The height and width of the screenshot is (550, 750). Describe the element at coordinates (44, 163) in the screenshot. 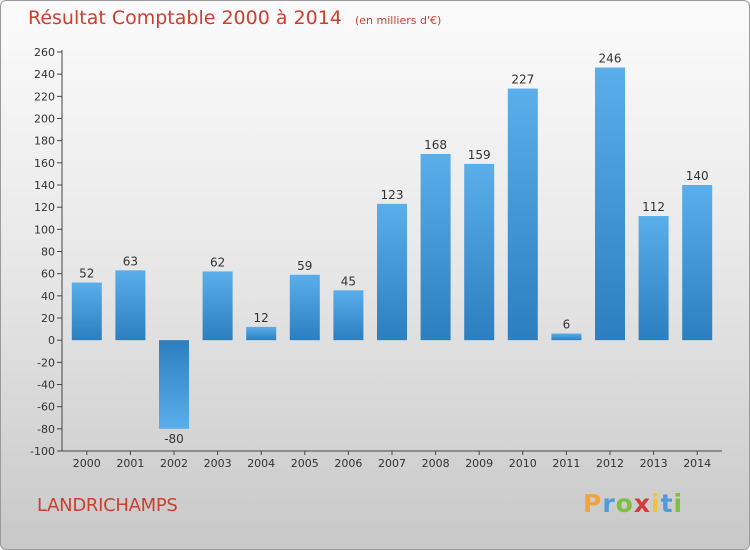

I see `y-tick-label: 160` at that location.